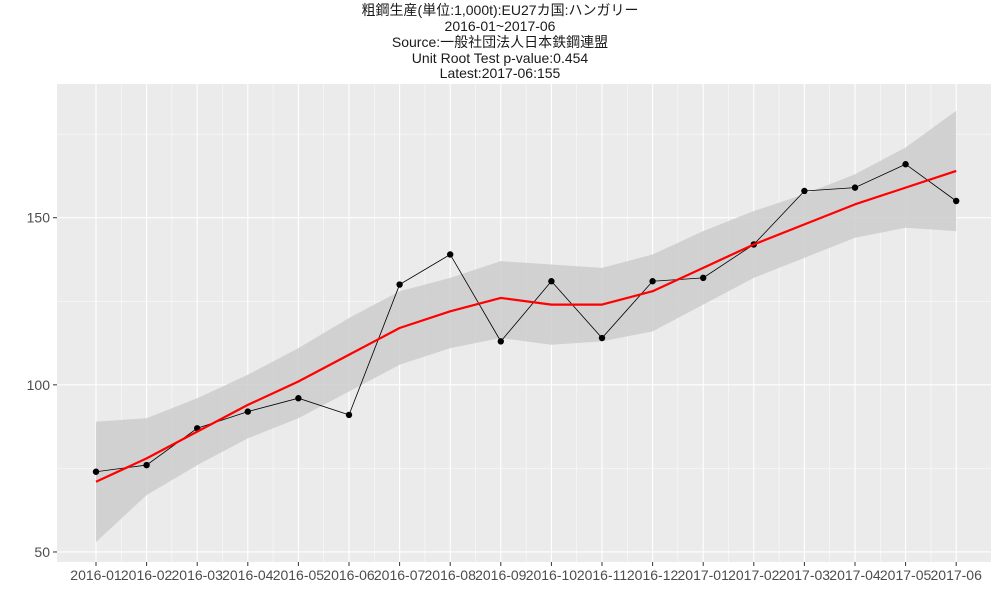 The width and height of the screenshot is (1000, 600). What do you see at coordinates (299, 575) in the screenshot?
I see `x-tick-label: 2016-05` at bounding box center [299, 575].